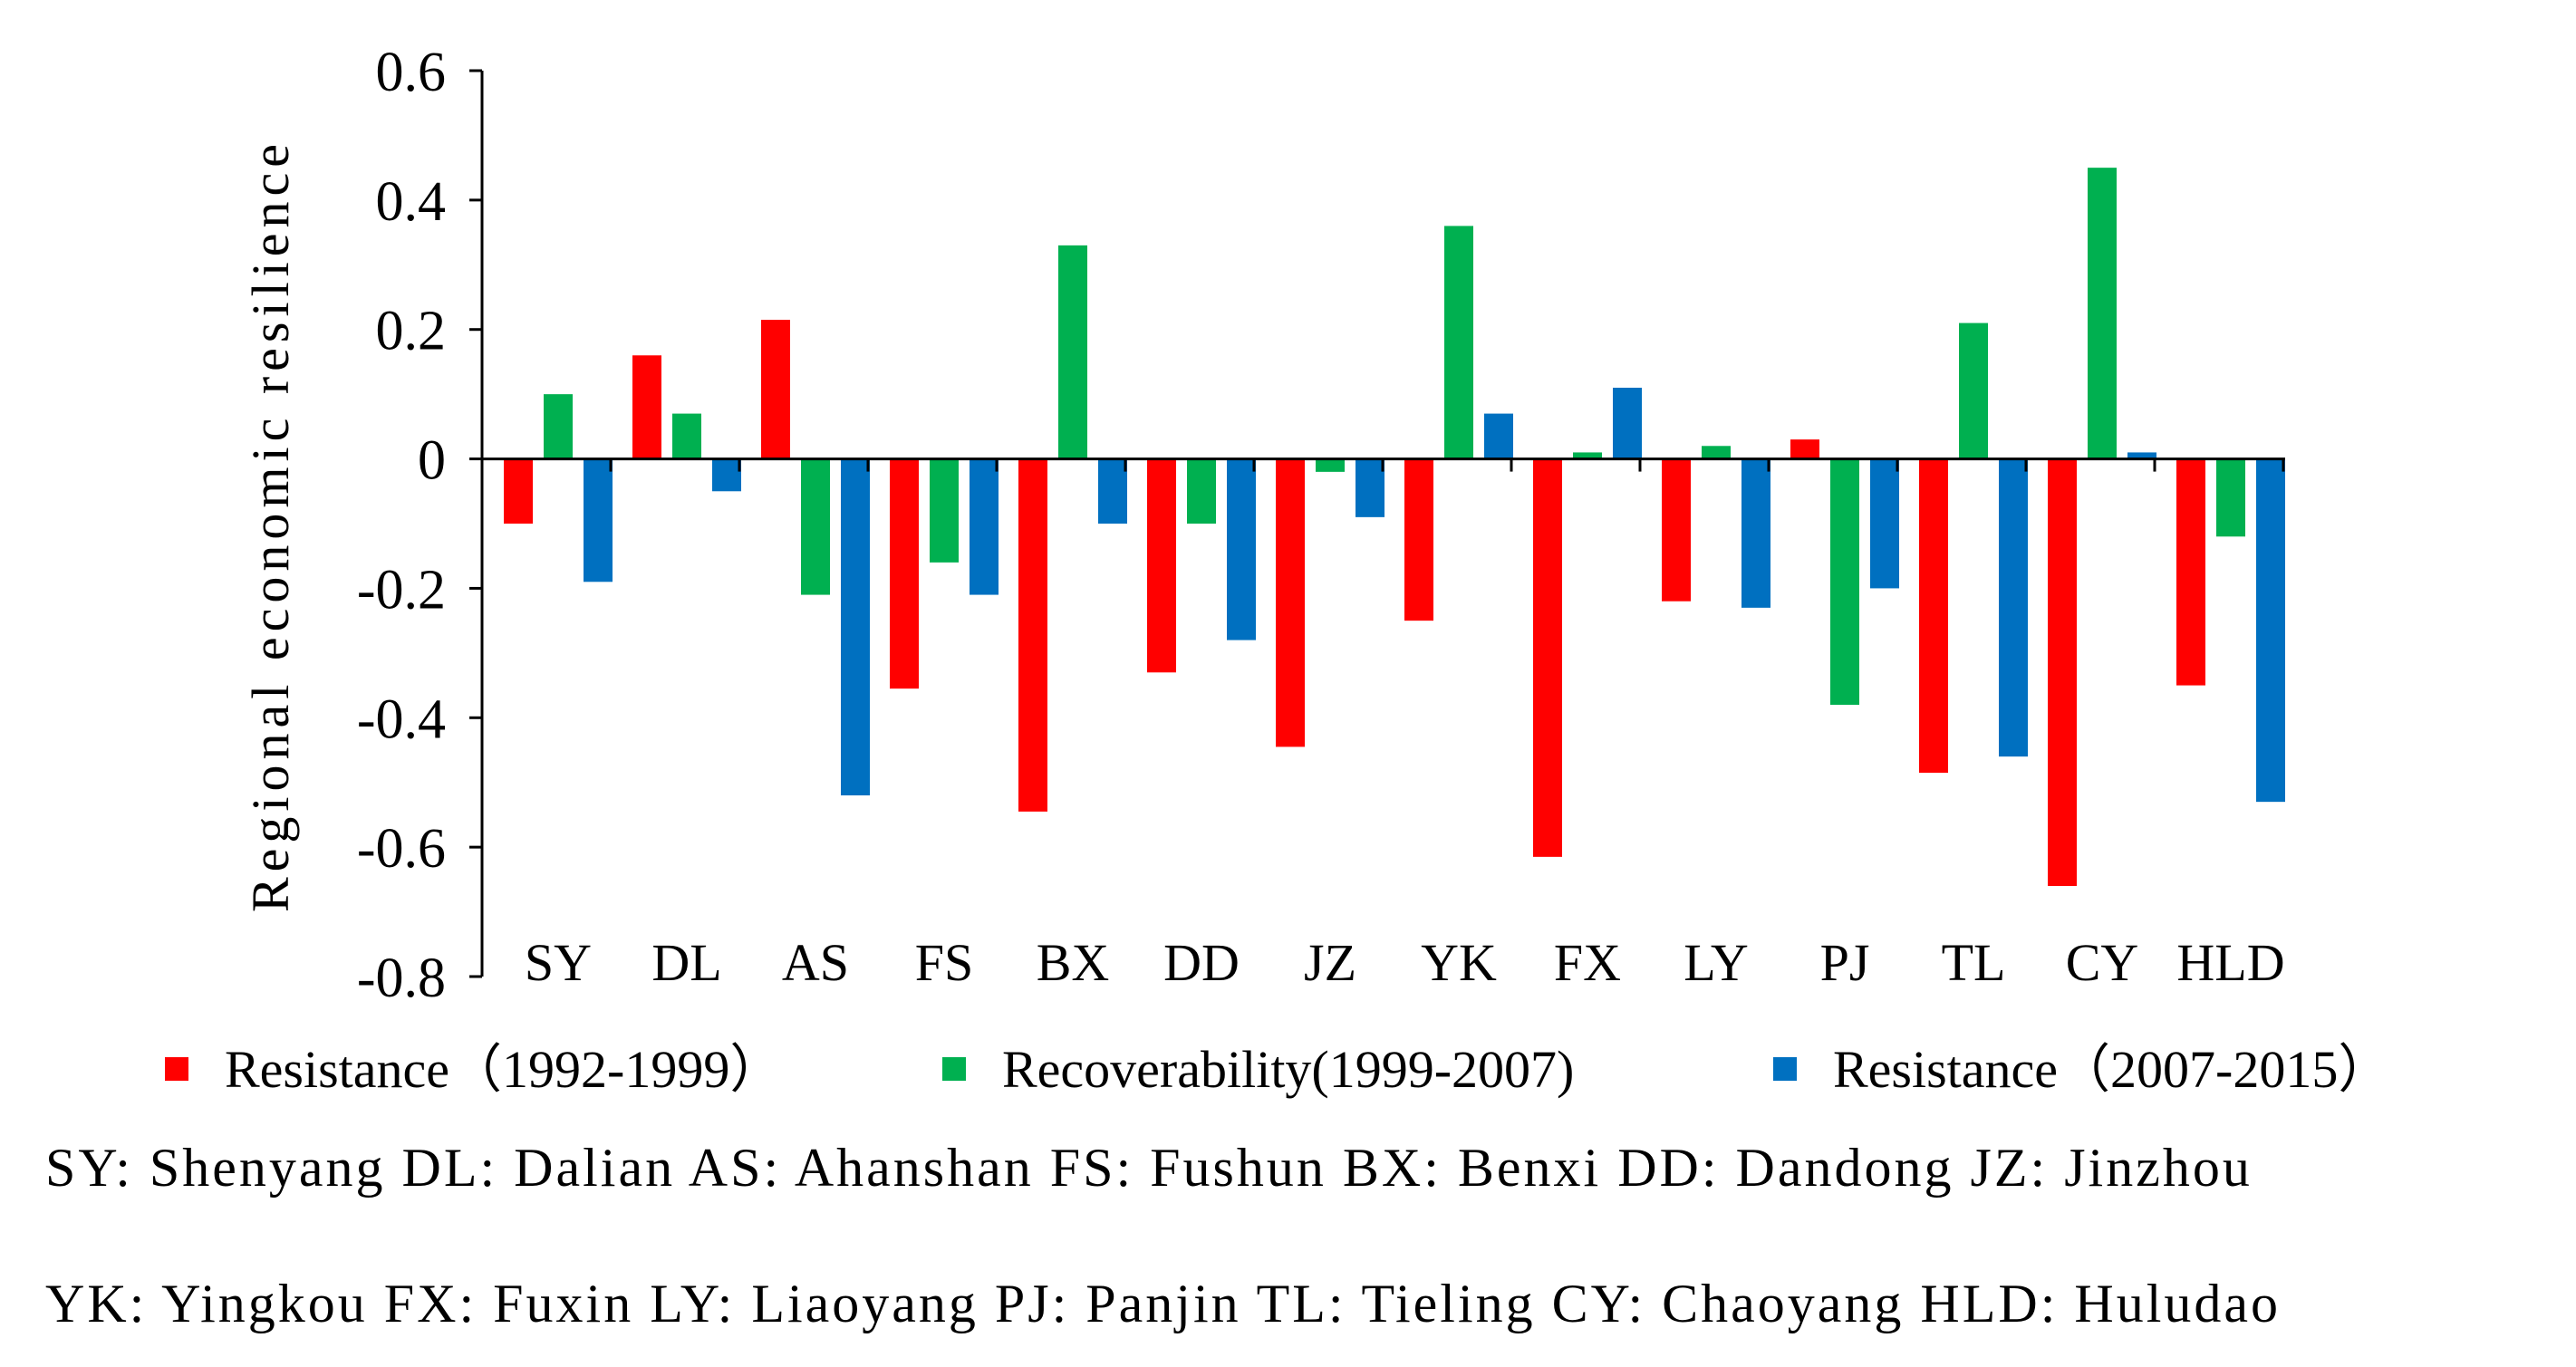 The width and height of the screenshot is (2576, 1367). What do you see at coordinates (944, 963) in the screenshot?
I see `category-label-fs: FS` at bounding box center [944, 963].